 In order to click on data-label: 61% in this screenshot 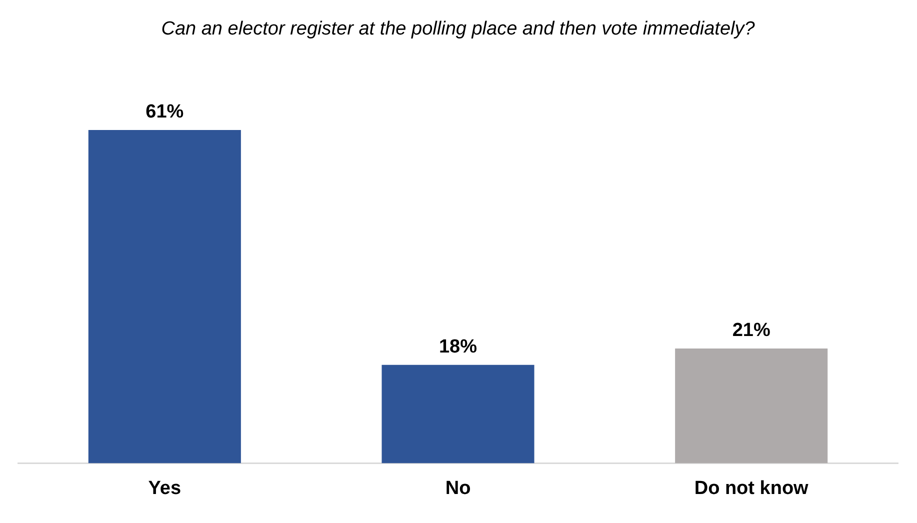, I will do `click(165, 112)`.